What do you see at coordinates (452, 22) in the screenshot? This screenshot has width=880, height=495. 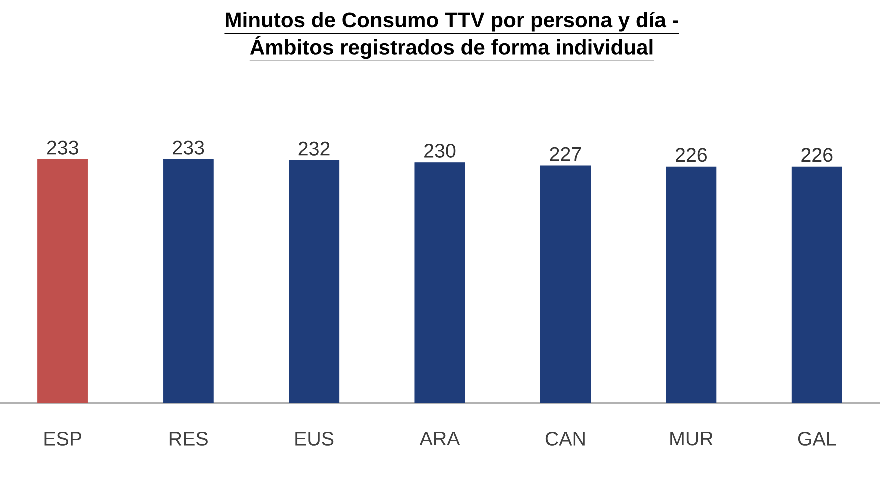 I see `chart-title: Minutos de Consumo TTV por persona y día -` at bounding box center [452, 22].